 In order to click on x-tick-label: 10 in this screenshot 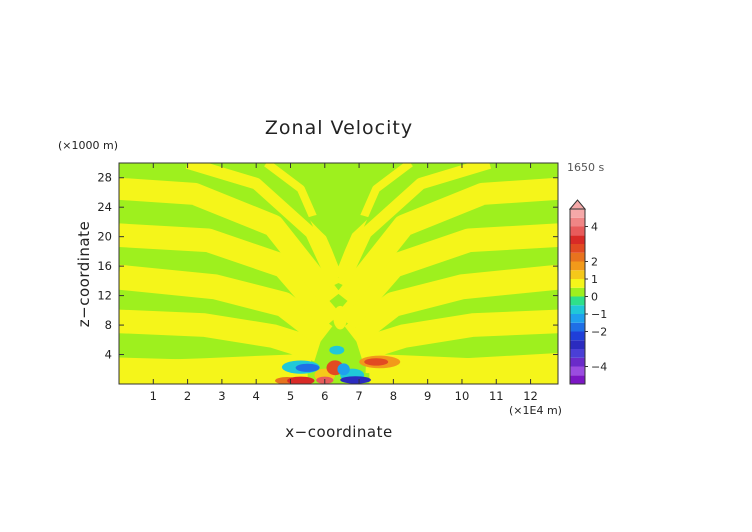, I will do `click(462, 396)`.